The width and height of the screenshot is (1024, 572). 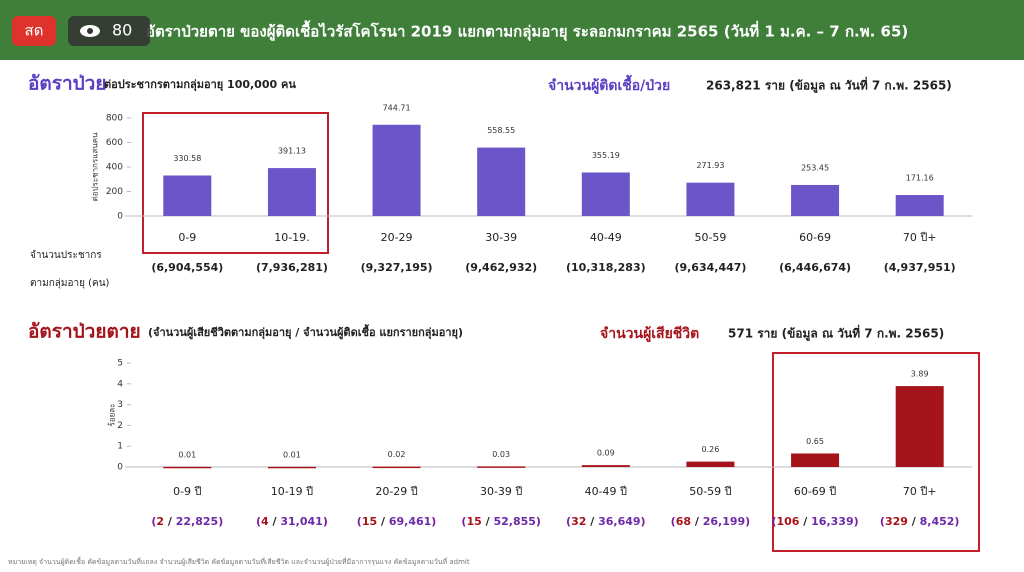 I want to click on deaths: 106, so click(x=788, y=521).